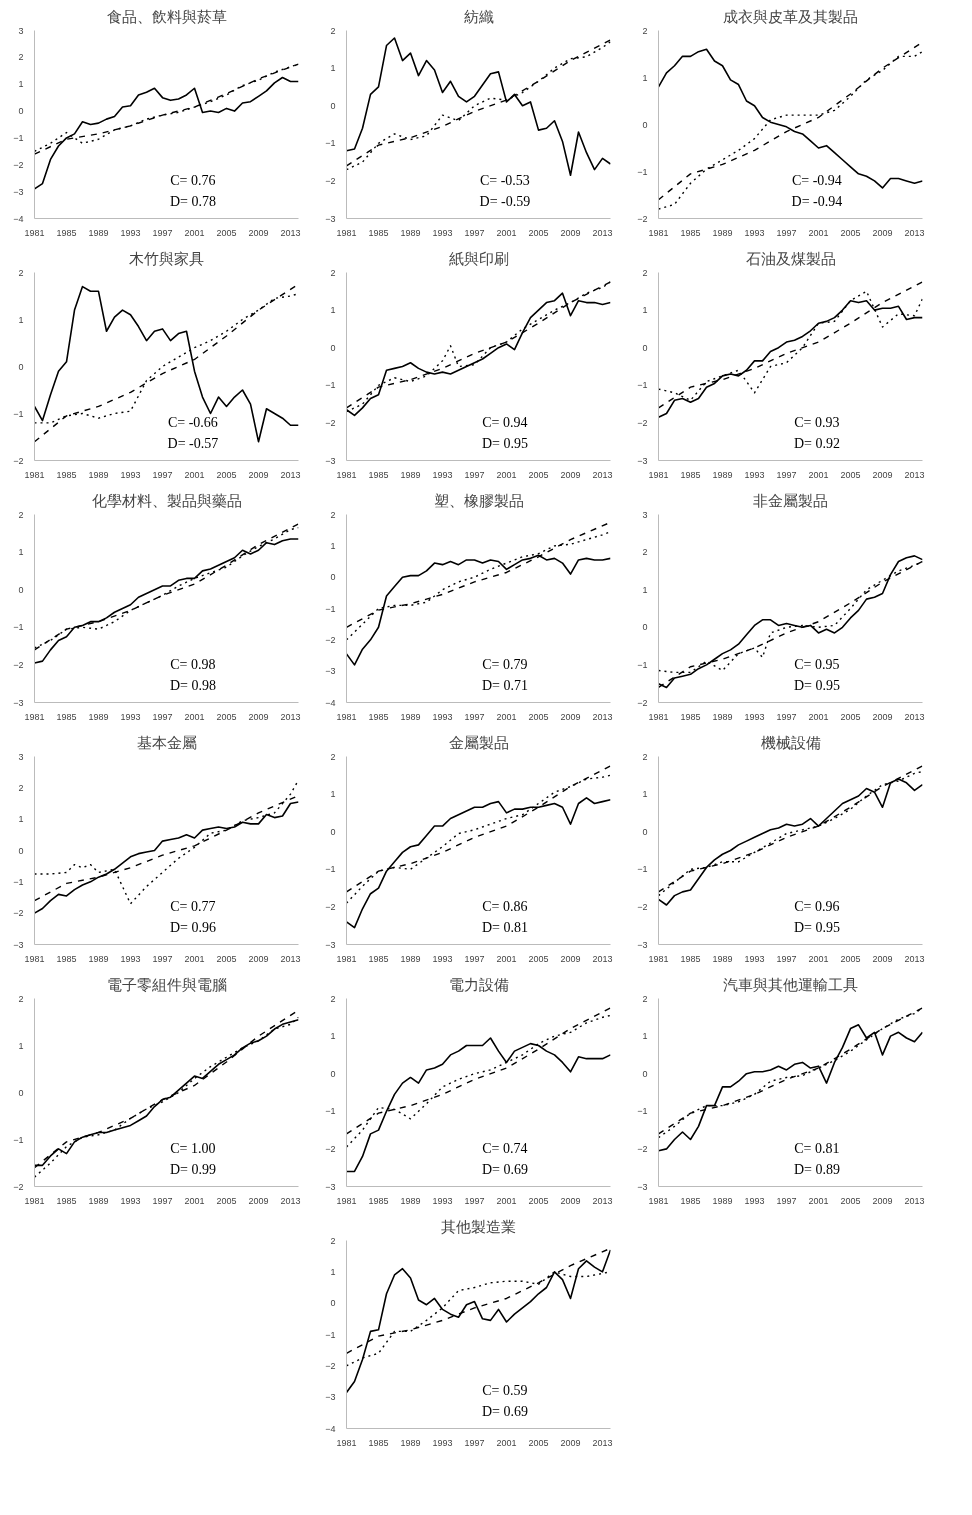 This screenshot has height=1515, width=972. What do you see at coordinates (816, 181) in the screenshot?
I see `annotation: C= -0.94` at bounding box center [816, 181].